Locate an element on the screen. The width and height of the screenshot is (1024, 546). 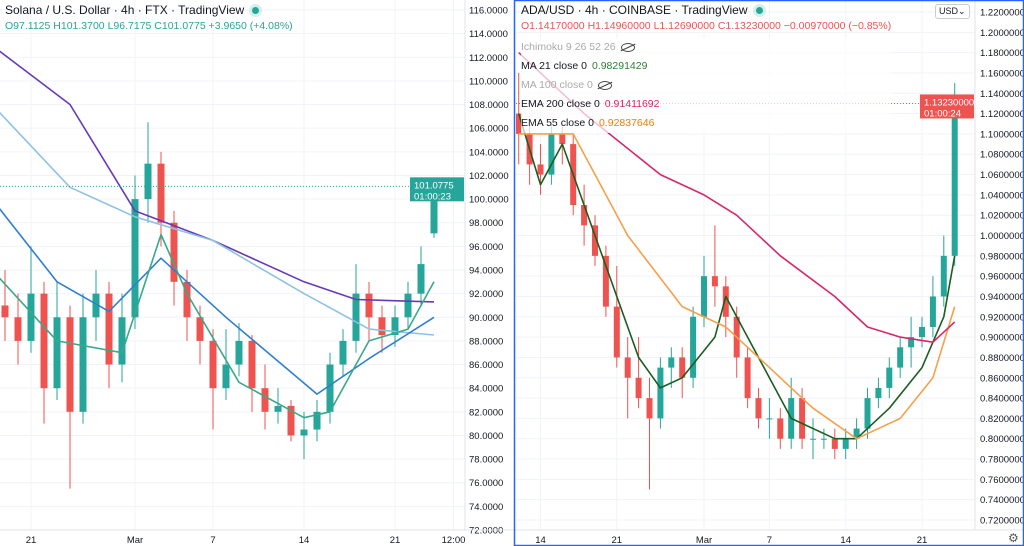
right-chart-title: ADA/USD · 4h · COINBASE · TradingView is located at coordinates (634, 10).